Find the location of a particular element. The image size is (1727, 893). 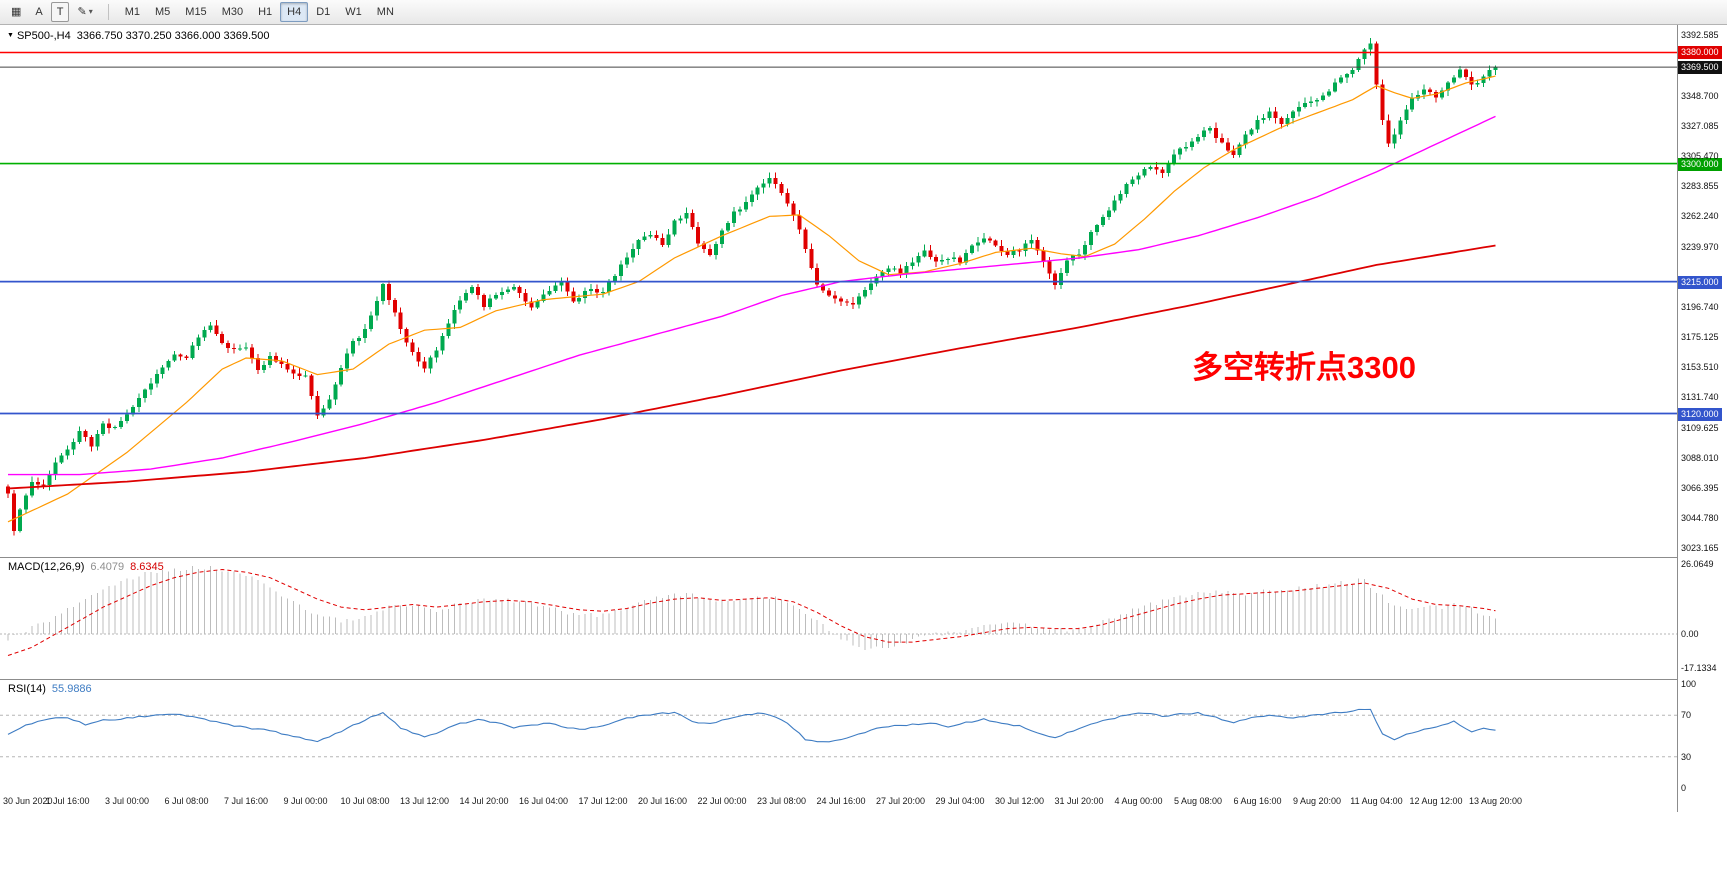

time-axis-label: 6 Aug 16:00 is located at coordinates (1257, 801).